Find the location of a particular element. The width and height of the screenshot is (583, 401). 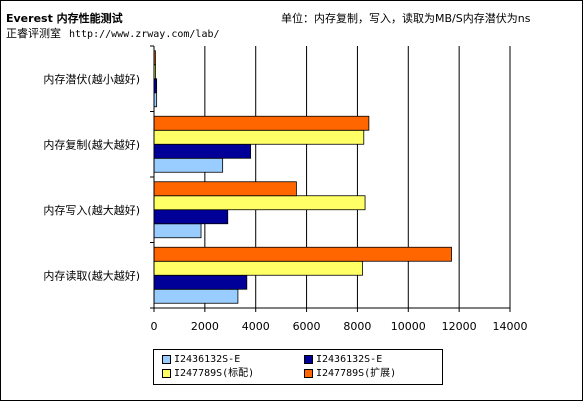

x-tick-label: 2000 is located at coordinates (205, 326).